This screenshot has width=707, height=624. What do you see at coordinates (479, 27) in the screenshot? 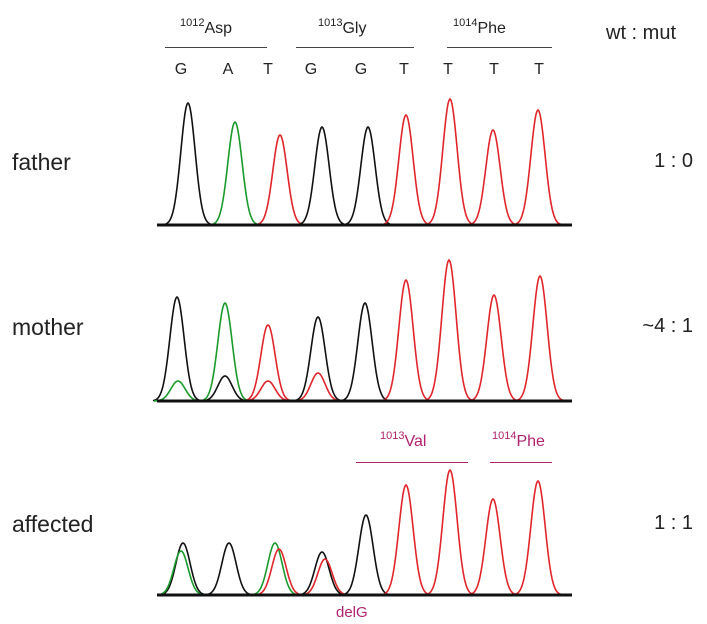
I see `codon-1014-label: 1014Phe` at bounding box center [479, 27].